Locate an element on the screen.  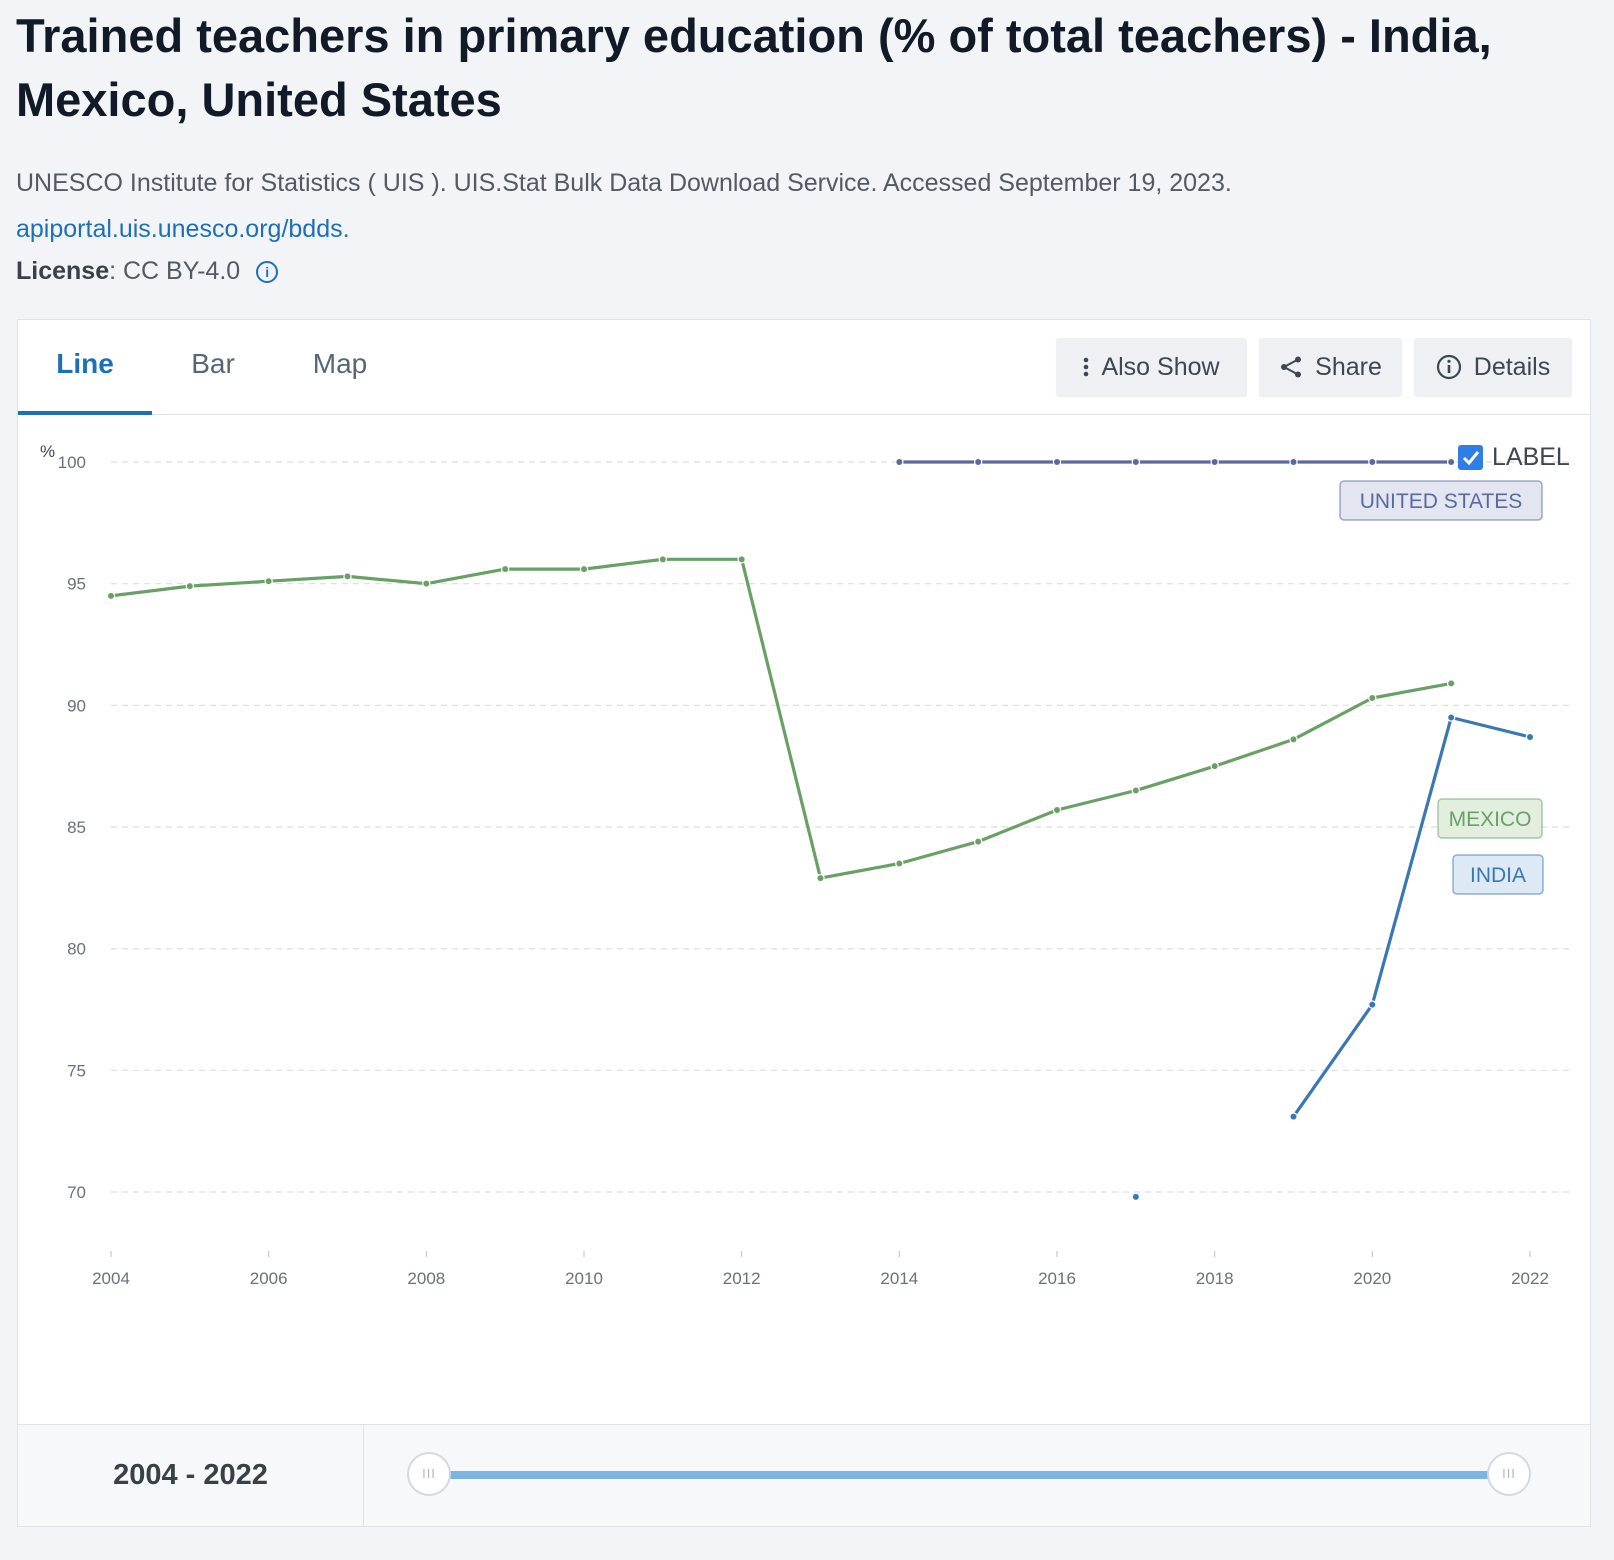
range-start-handle: III is located at coordinates (429, 1474).